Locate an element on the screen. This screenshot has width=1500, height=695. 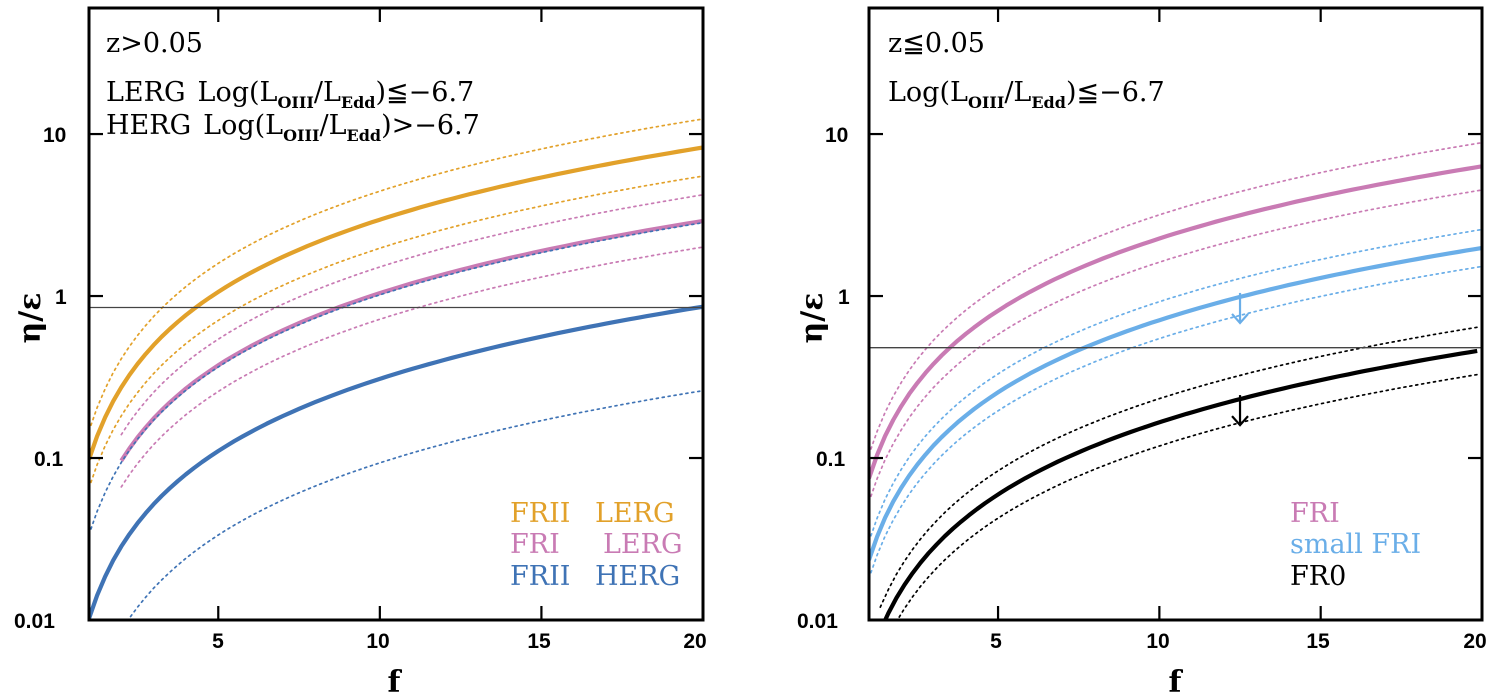
left-xtick-label-15: 15 is located at coordinates (539, 641).